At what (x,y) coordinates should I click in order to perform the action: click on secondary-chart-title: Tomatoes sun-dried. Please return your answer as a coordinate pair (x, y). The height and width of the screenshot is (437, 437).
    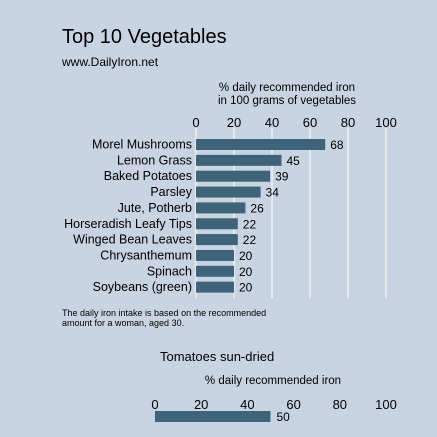
    Looking at the image, I should click on (217, 356).